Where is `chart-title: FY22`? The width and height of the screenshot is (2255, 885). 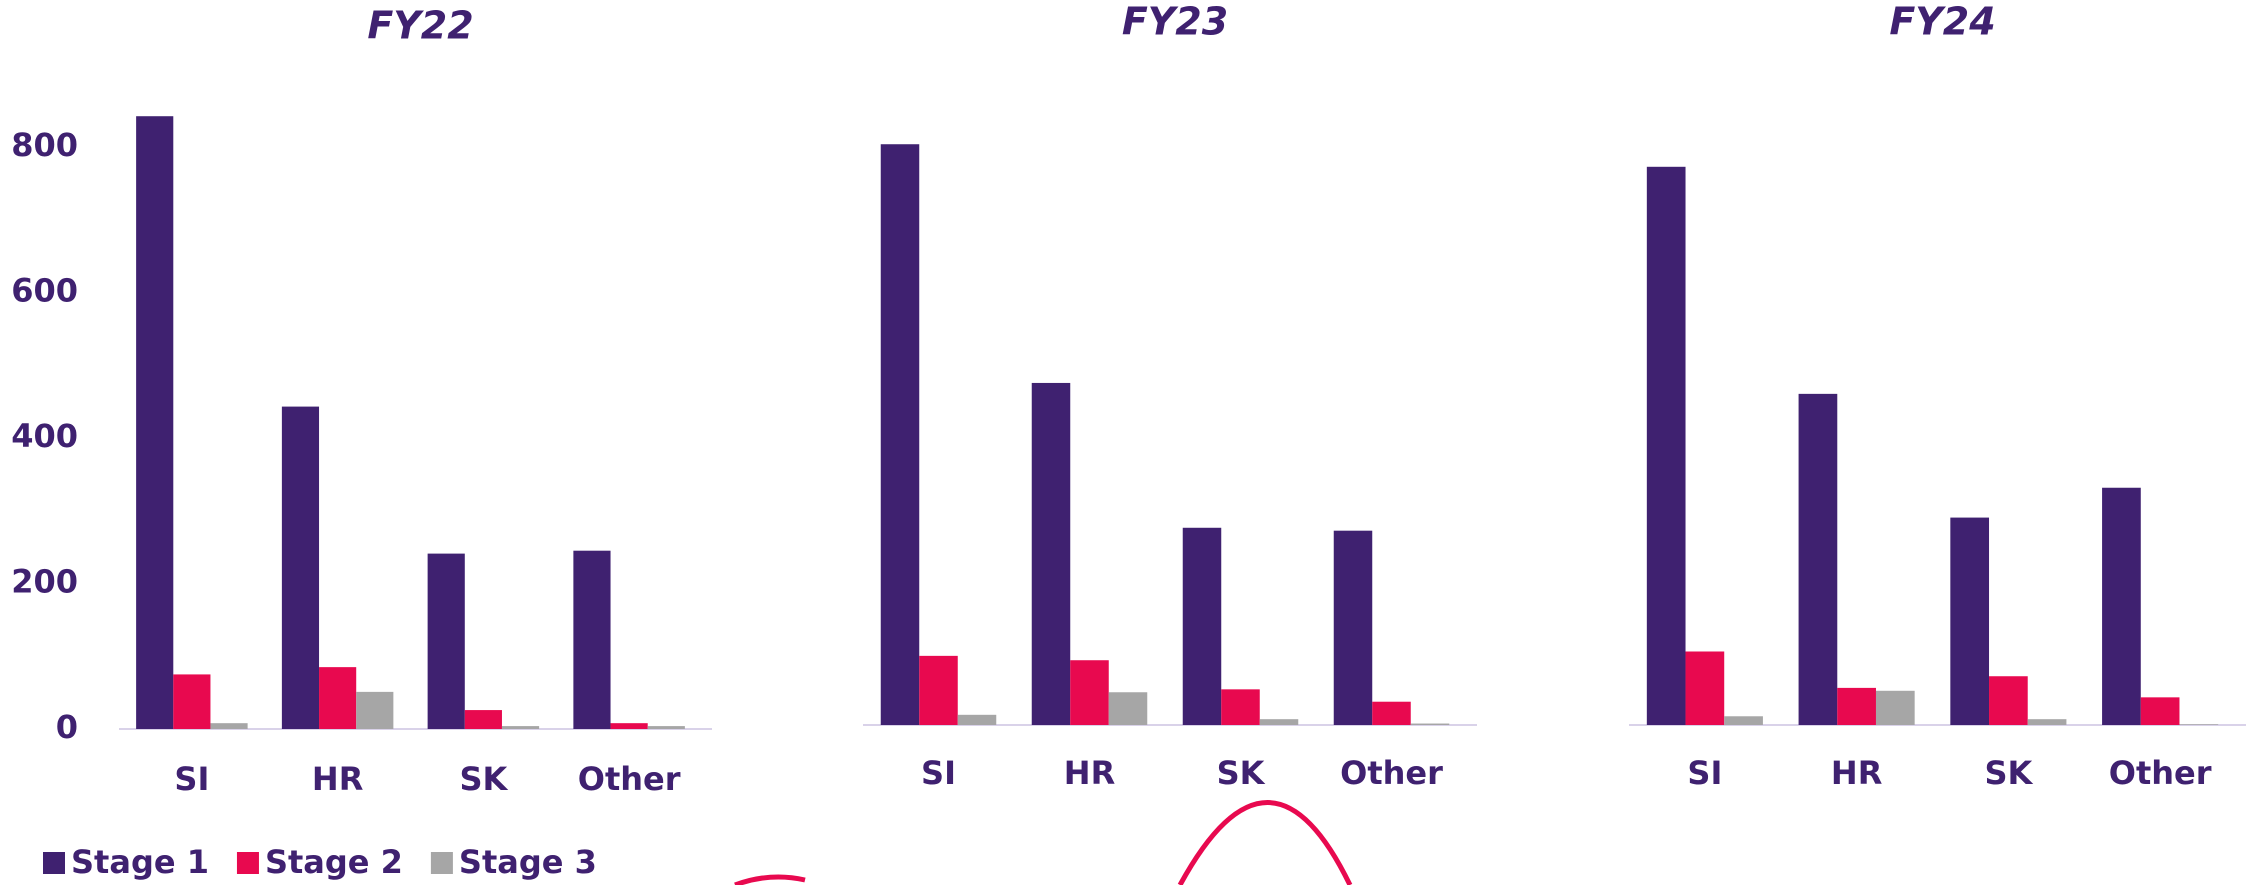
chart-title: FY22 is located at coordinates (420, 26).